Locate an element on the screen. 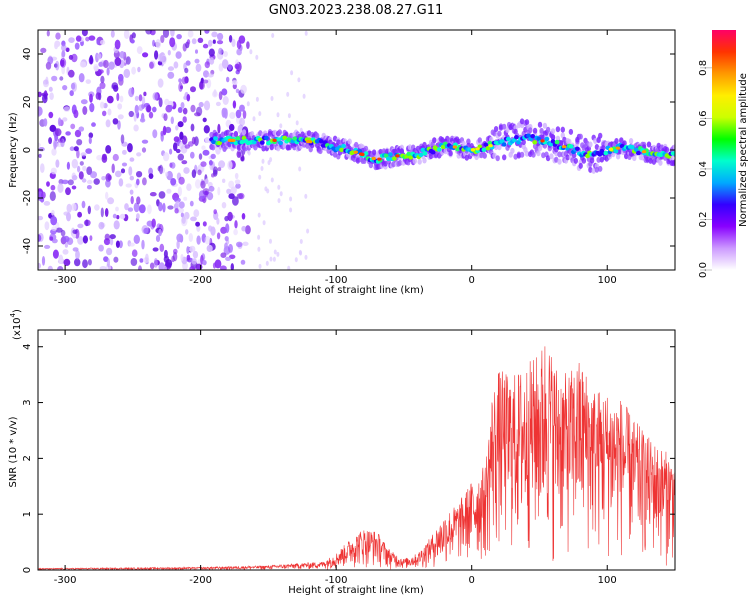 The image size is (750, 600). y-tick-label: 4 is located at coordinates (27, 347).